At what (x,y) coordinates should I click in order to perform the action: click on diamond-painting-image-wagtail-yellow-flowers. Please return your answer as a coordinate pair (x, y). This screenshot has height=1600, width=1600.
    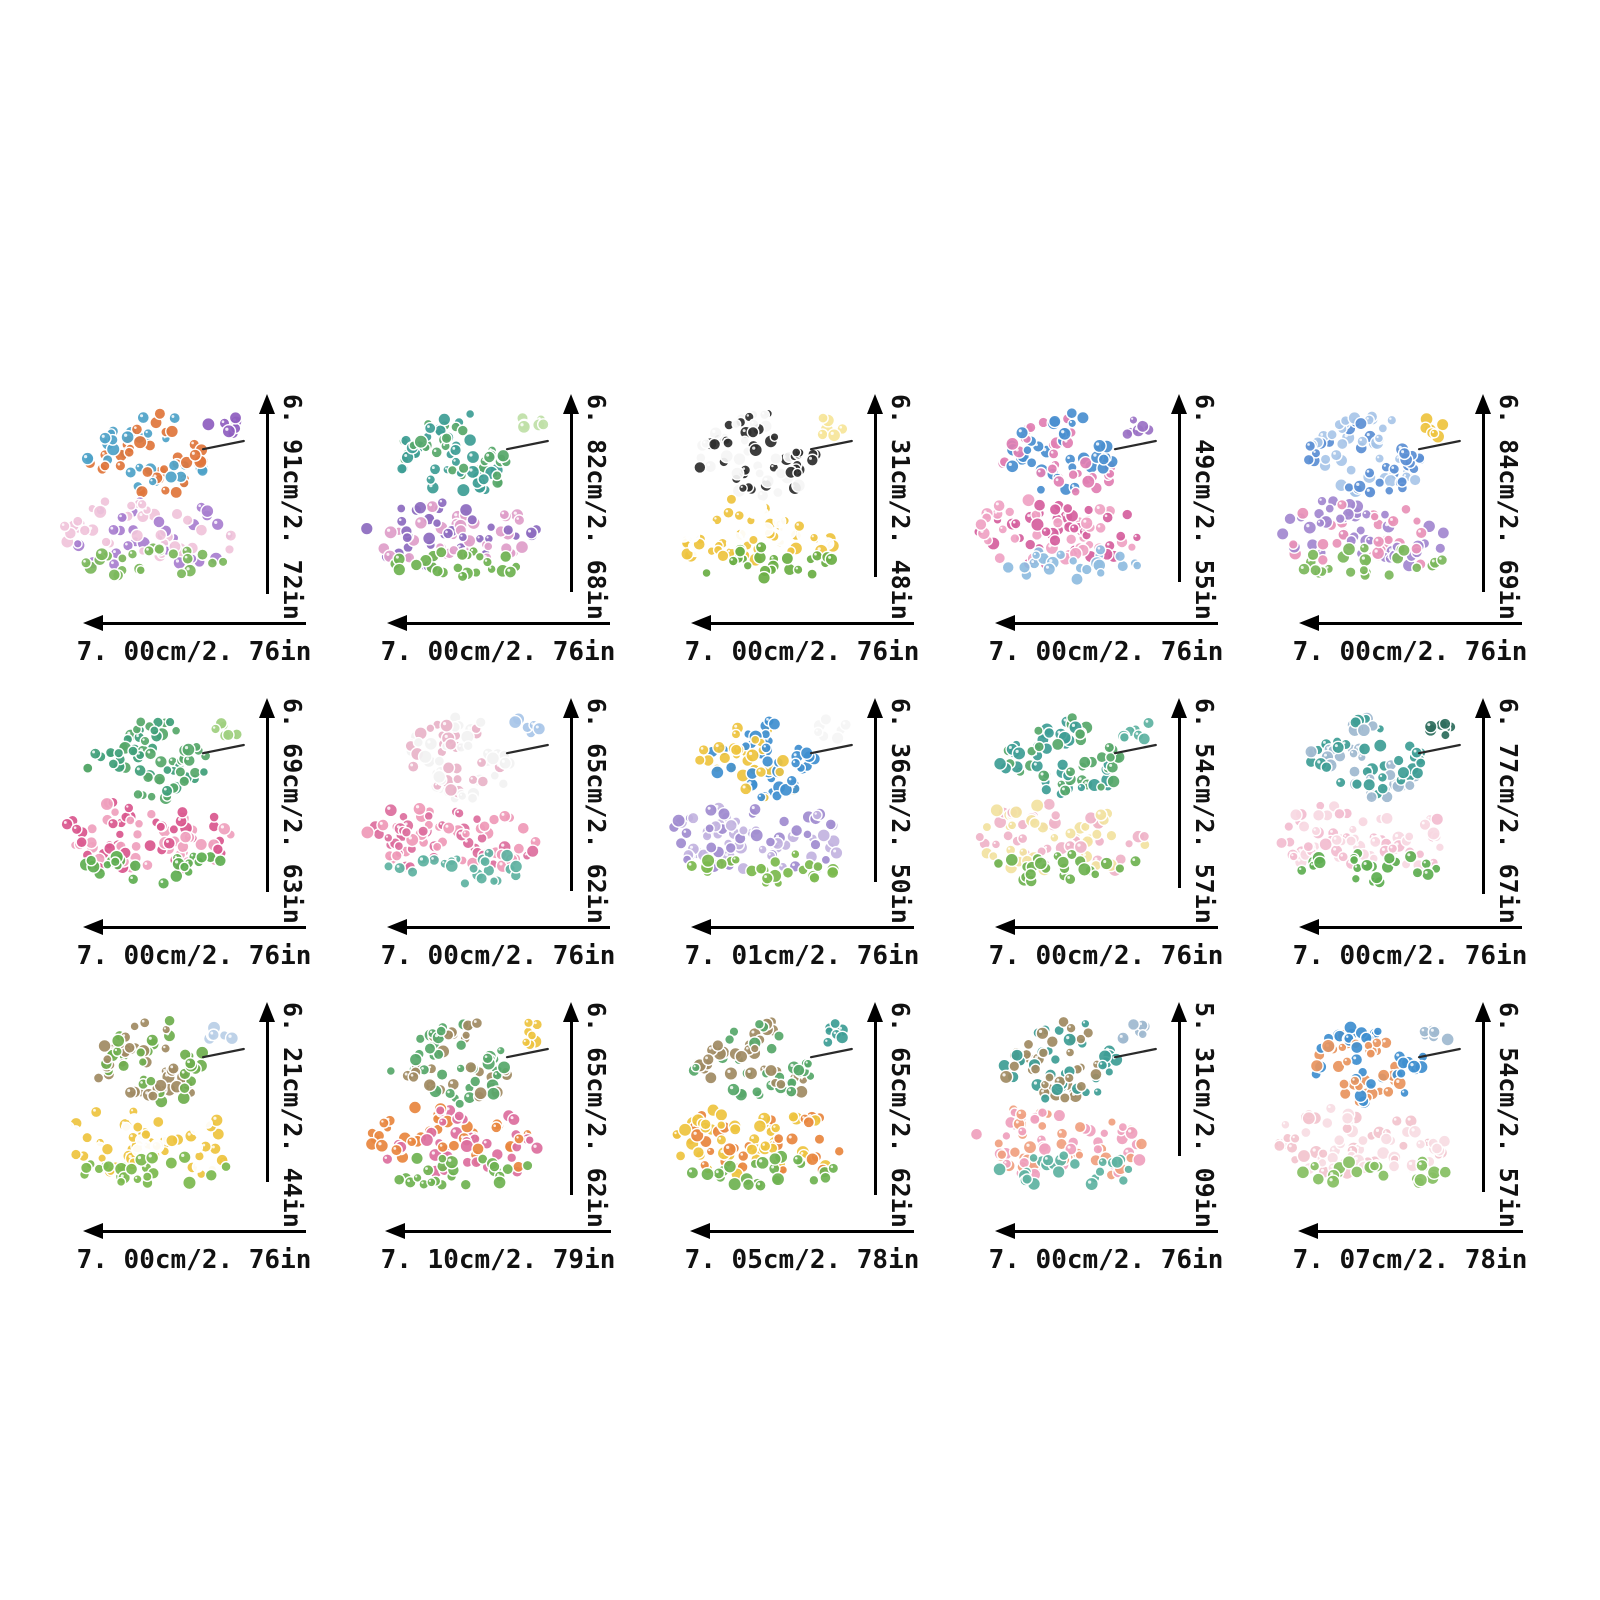
    Looking at the image, I should click on (764, 496).